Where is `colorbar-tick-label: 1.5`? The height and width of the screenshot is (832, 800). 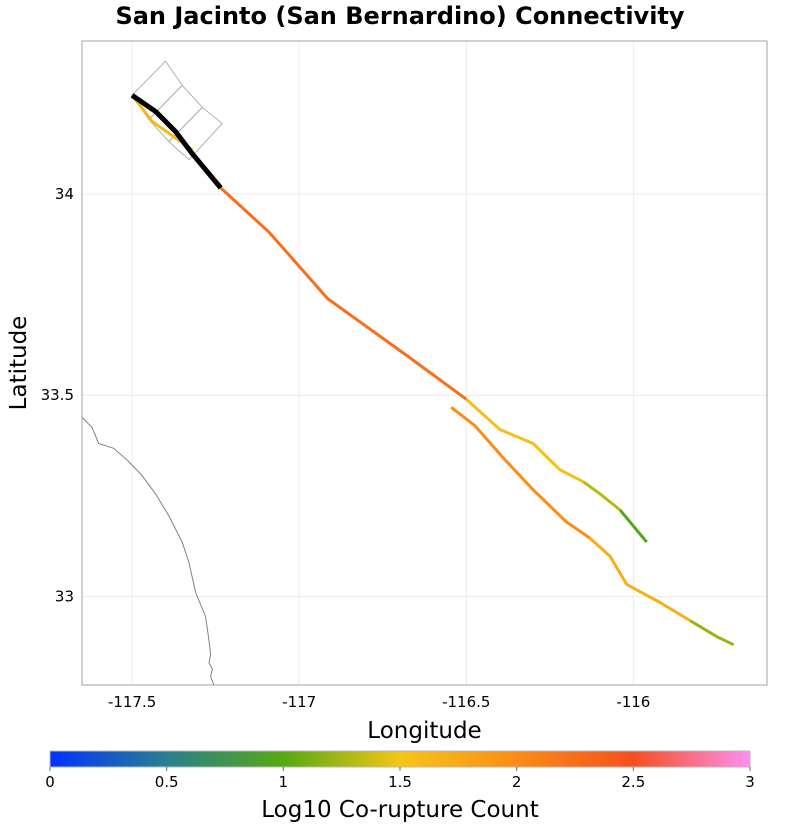 colorbar-tick-label: 1.5 is located at coordinates (400, 782).